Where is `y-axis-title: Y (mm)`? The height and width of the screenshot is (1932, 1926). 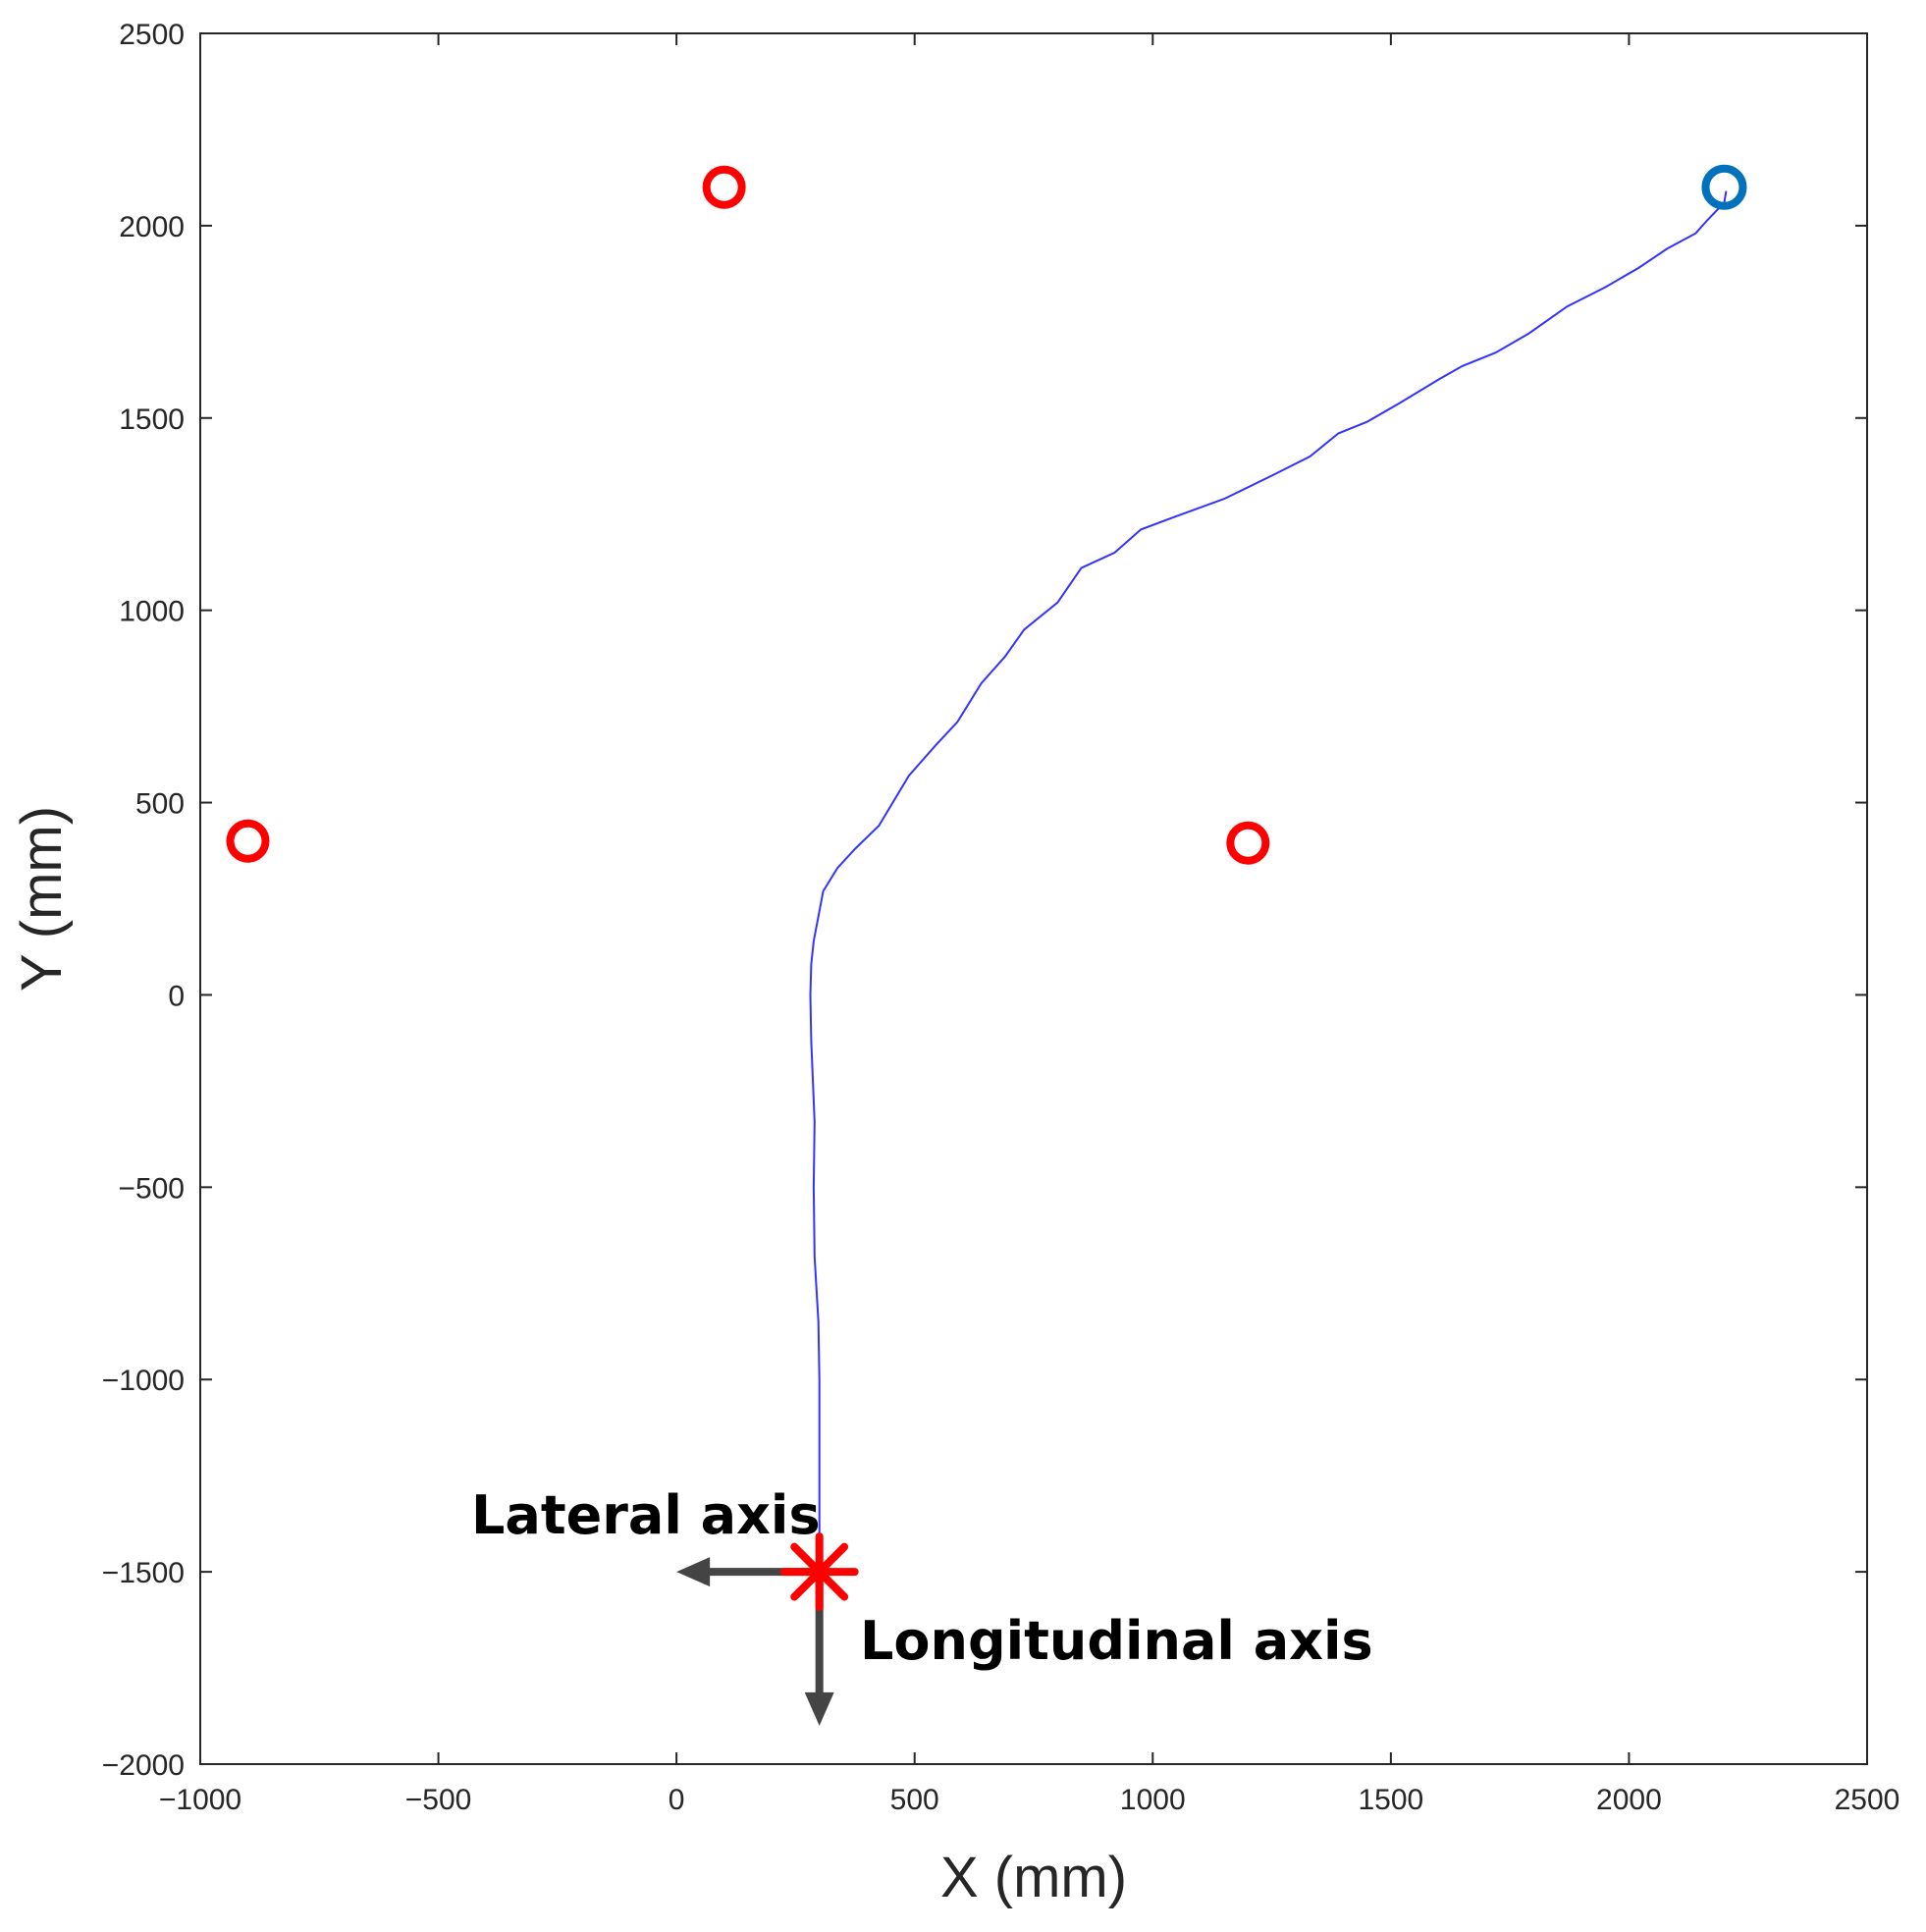
y-axis-title: Y (mm) is located at coordinates (42, 899).